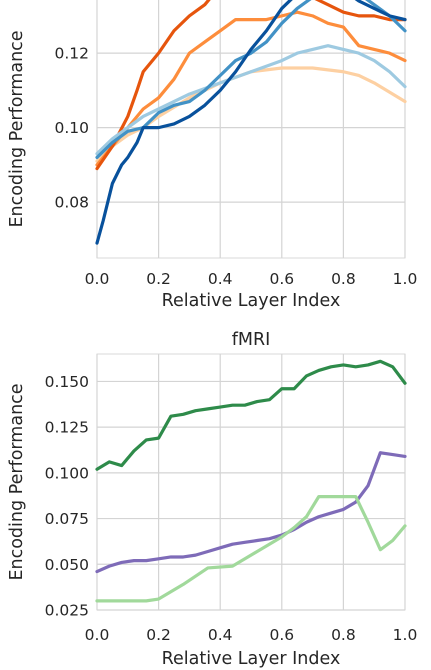  Describe the element at coordinates (67, 611) in the screenshot. I see `y-tick-label: 0.025` at that location.